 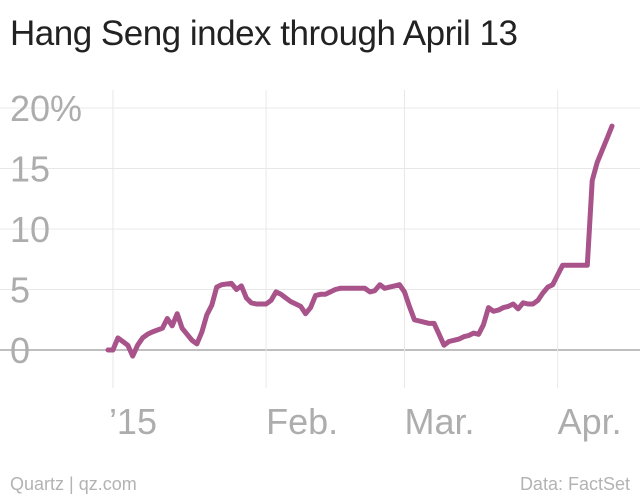 I want to click on x-tick-label: Mar., so click(x=439, y=421).